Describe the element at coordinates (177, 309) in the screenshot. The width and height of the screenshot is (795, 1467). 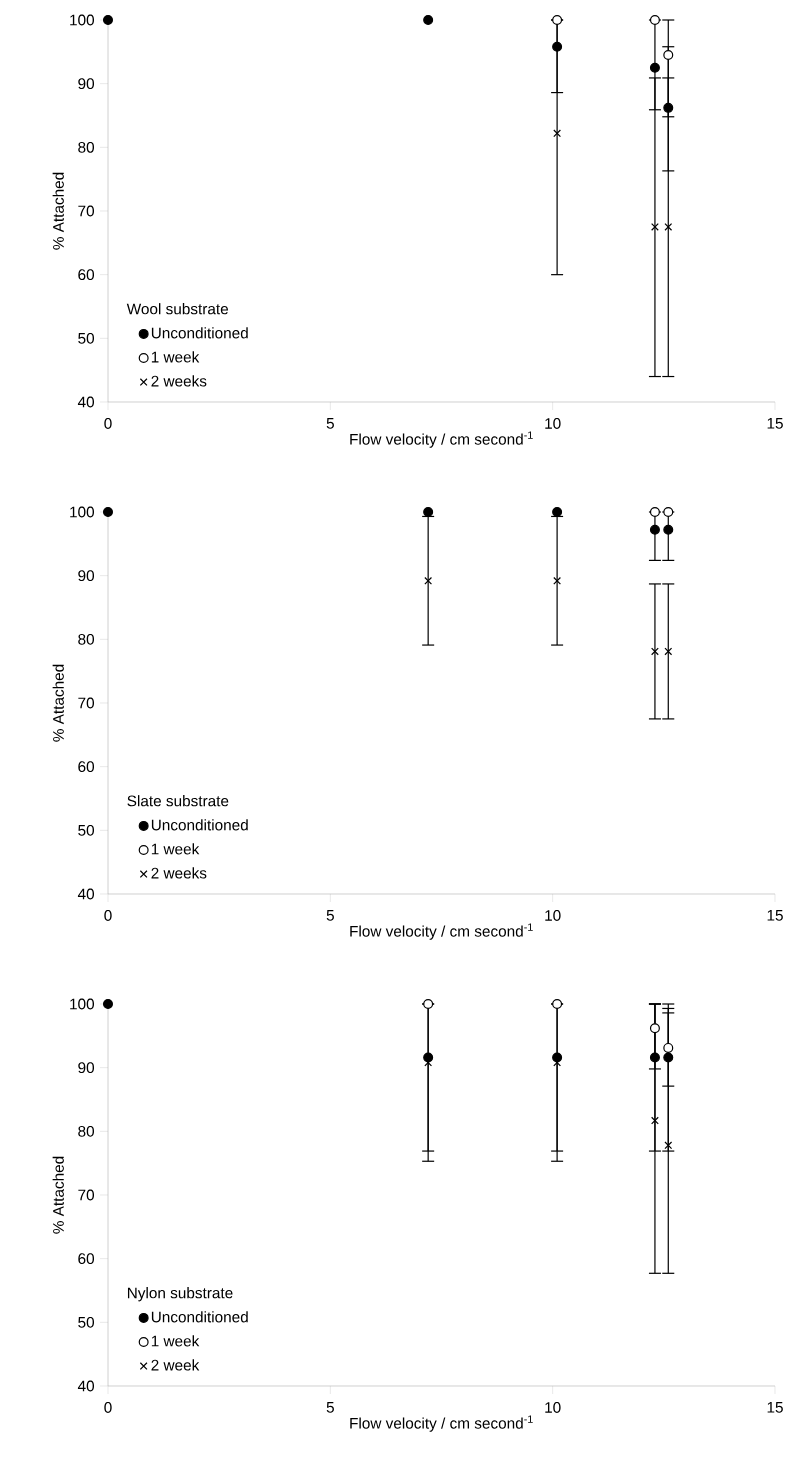
I see `legend-title: Wool substrate` at that location.